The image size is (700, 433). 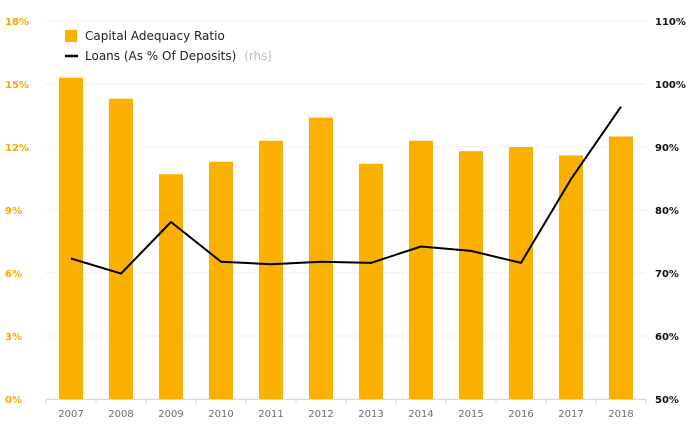 I want to click on y-left-tick-label: 15%, so click(x=17, y=85).